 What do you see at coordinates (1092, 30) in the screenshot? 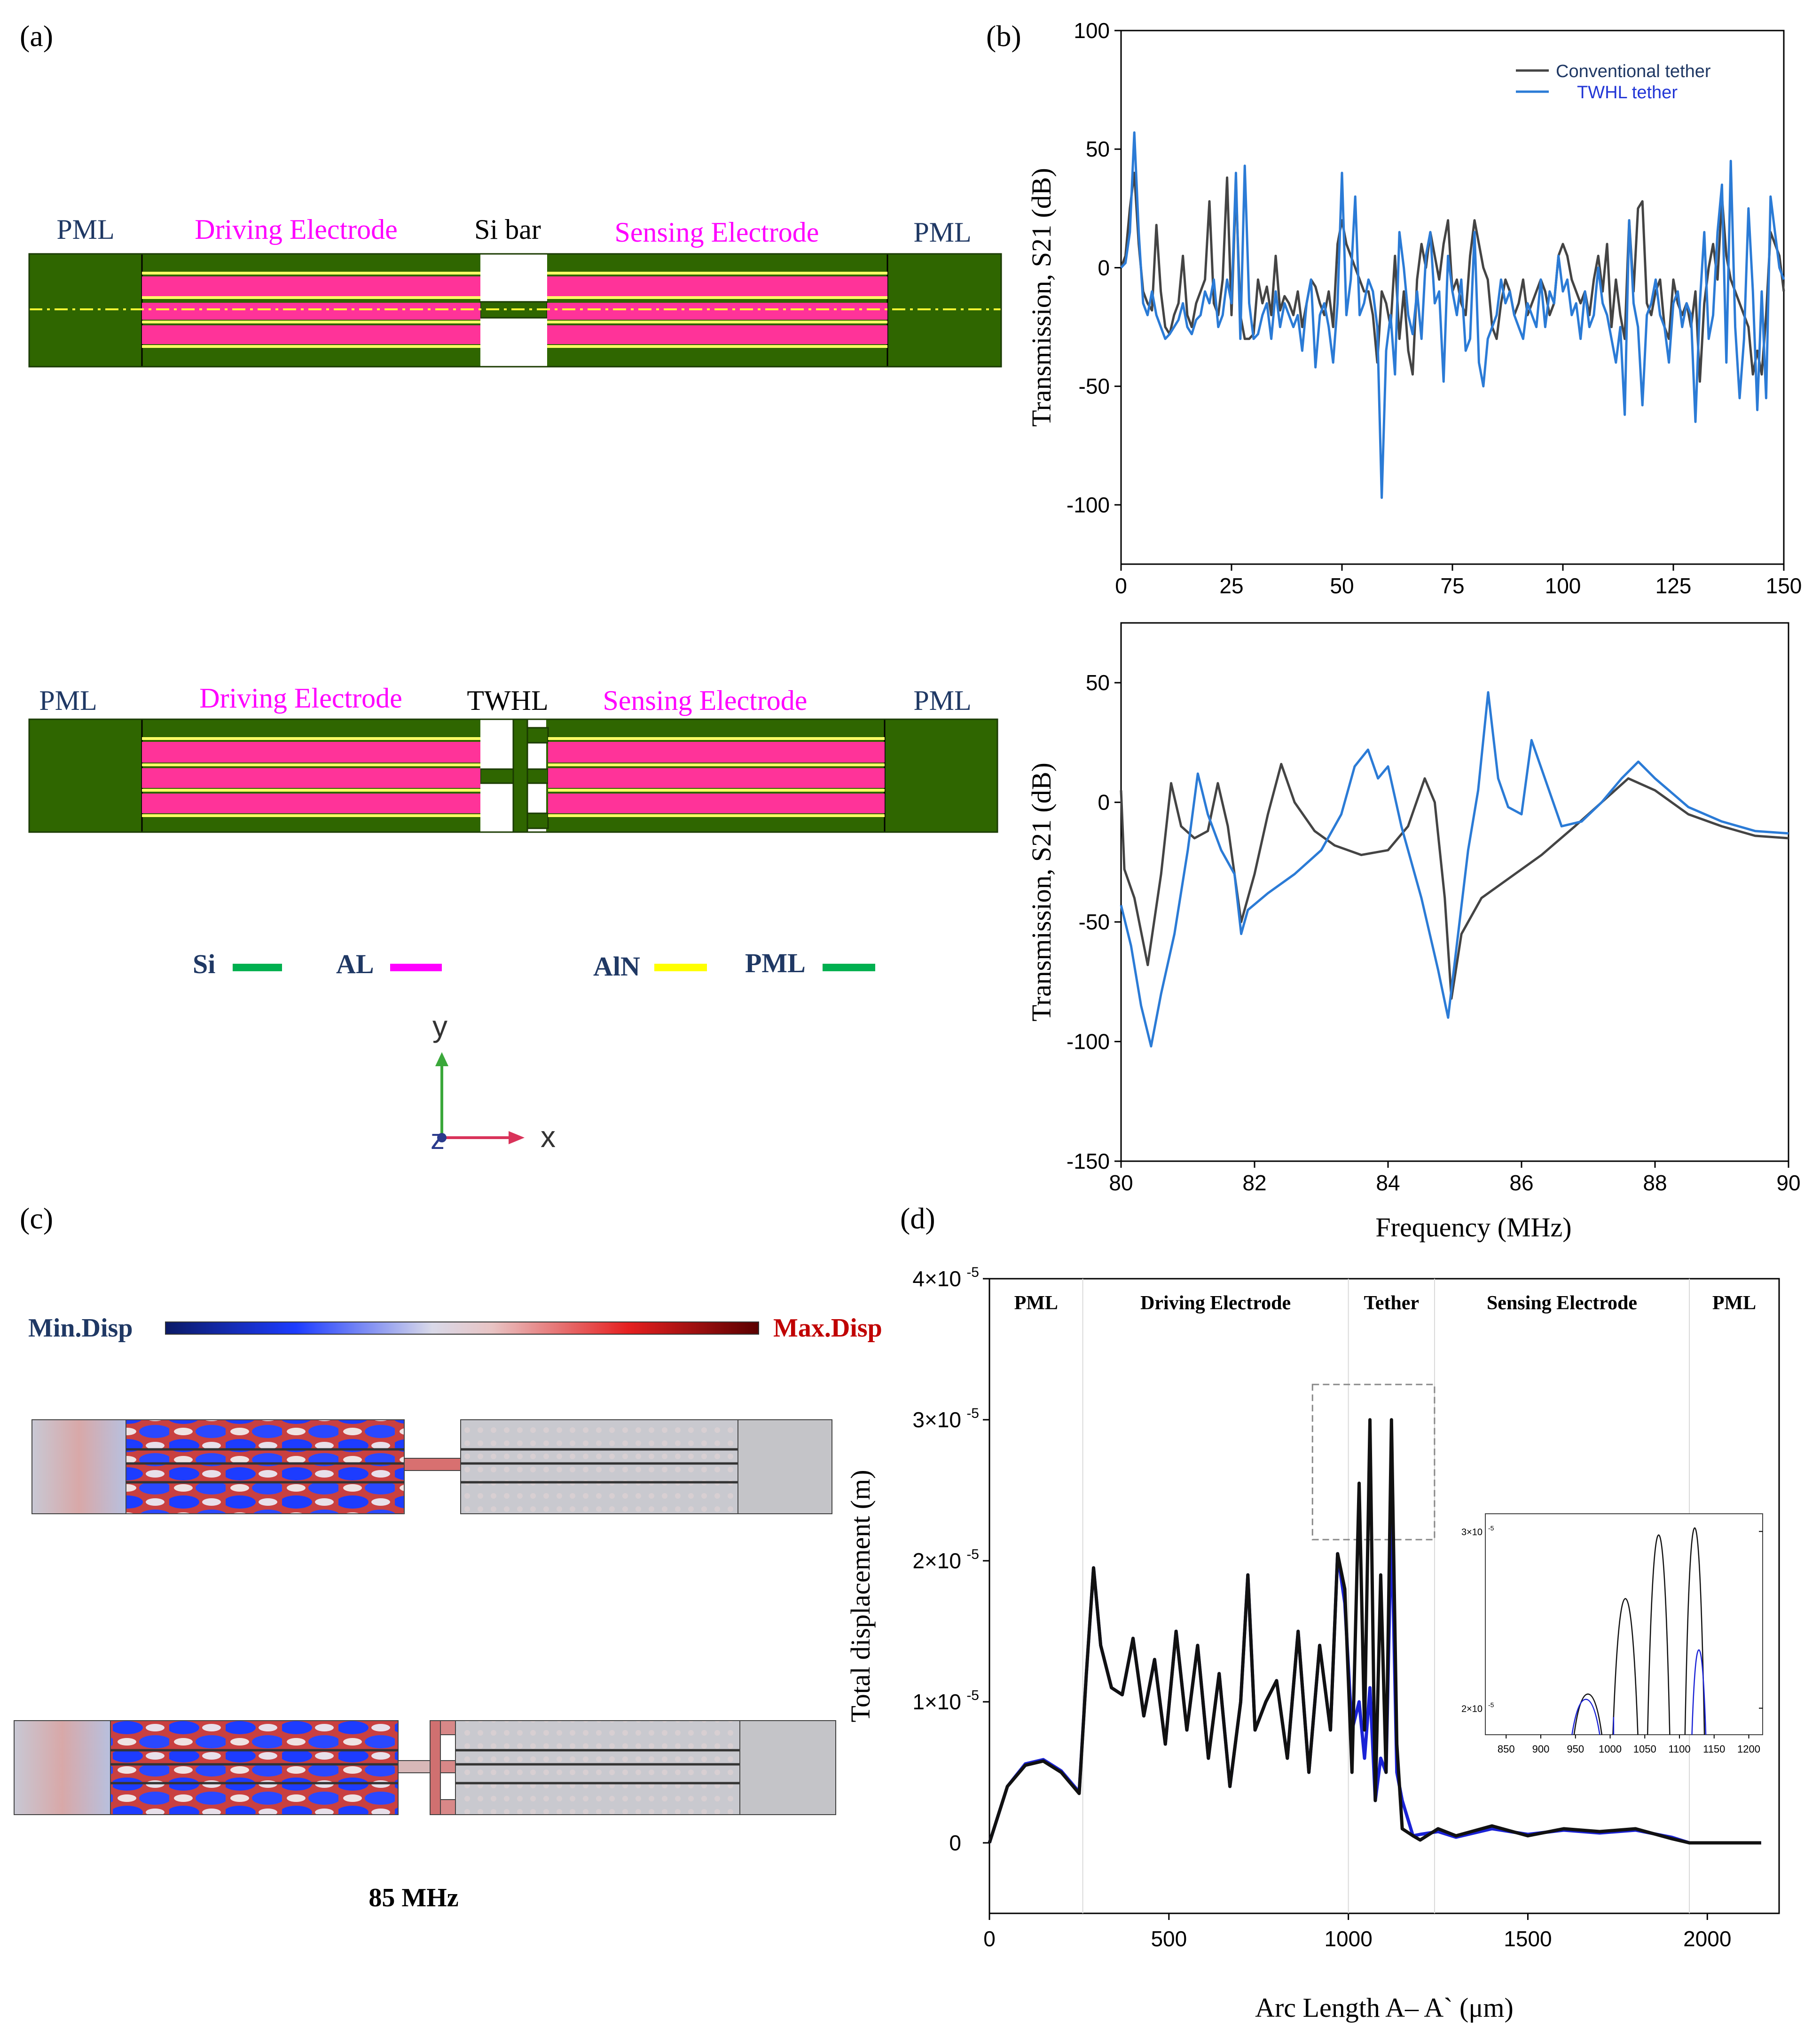
I see `y-tick-label: 100` at bounding box center [1092, 30].